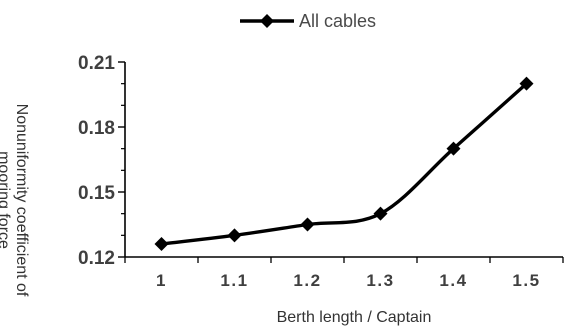  Describe the element at coordinates (453, 280) in the screenshot. I see `x-tick-label: 1.4` at that location.